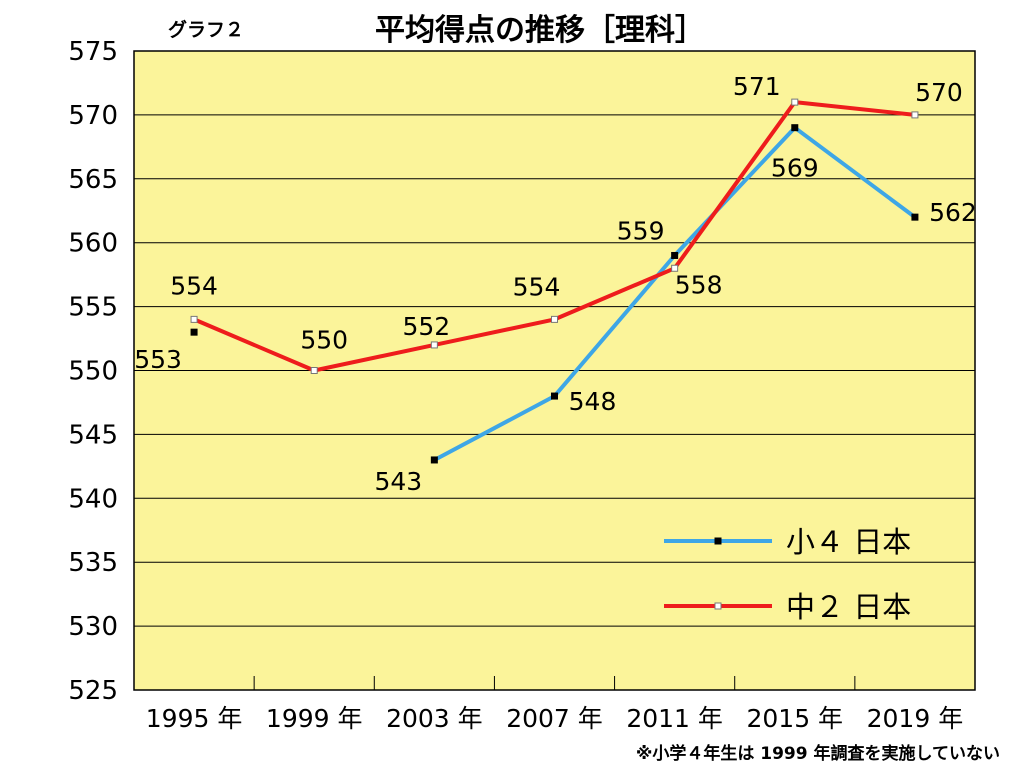 The height and width of the screenshot is (768, 1024). Describe the element at coordinates (699, 284) in the screenshot. I see `data-label: 558` at that location.